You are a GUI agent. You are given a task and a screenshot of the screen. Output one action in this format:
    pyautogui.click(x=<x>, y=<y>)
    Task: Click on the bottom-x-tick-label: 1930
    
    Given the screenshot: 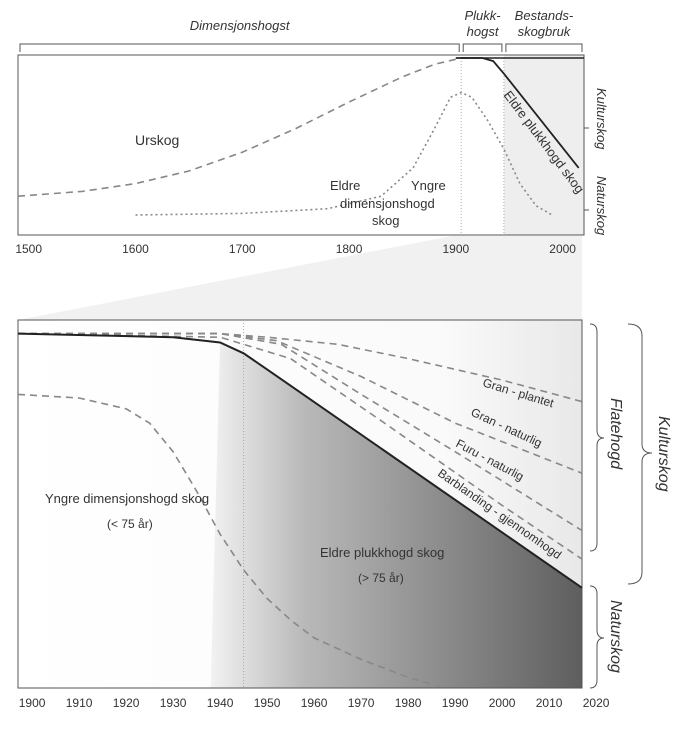 What is the action you would take?
    pyautogui.click(x=173, y=703)
    